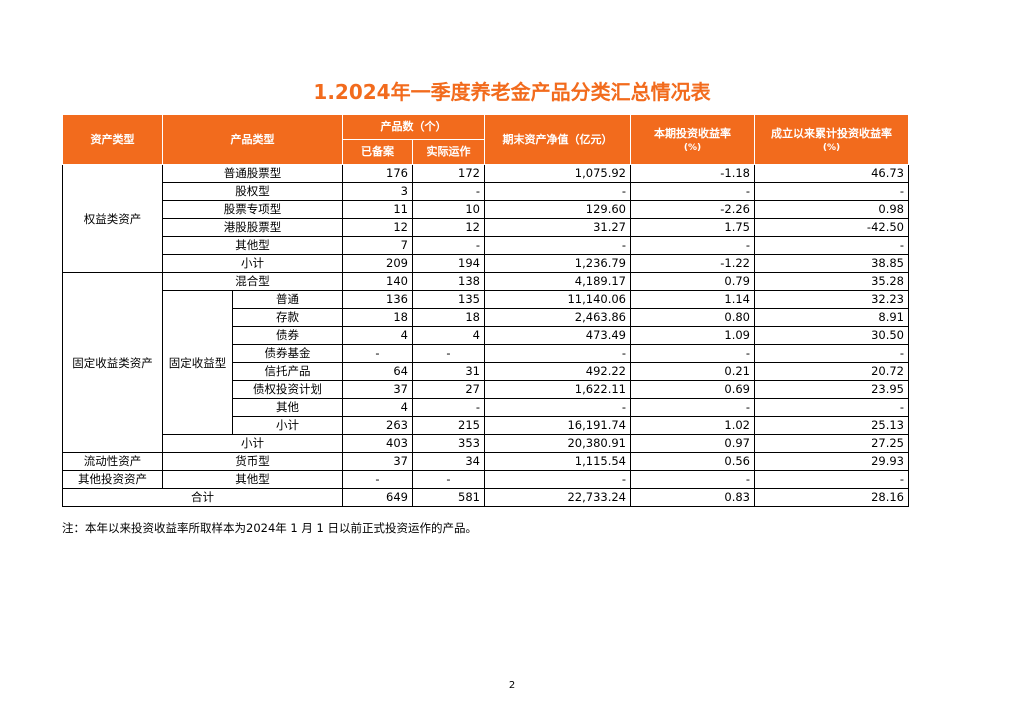 Image resolution: width=1024 pixels, height=724 pixels. Describe the element at coordinates (557, 317) in the screenshot. I see `cell-nav: 2,463.86` at that location.